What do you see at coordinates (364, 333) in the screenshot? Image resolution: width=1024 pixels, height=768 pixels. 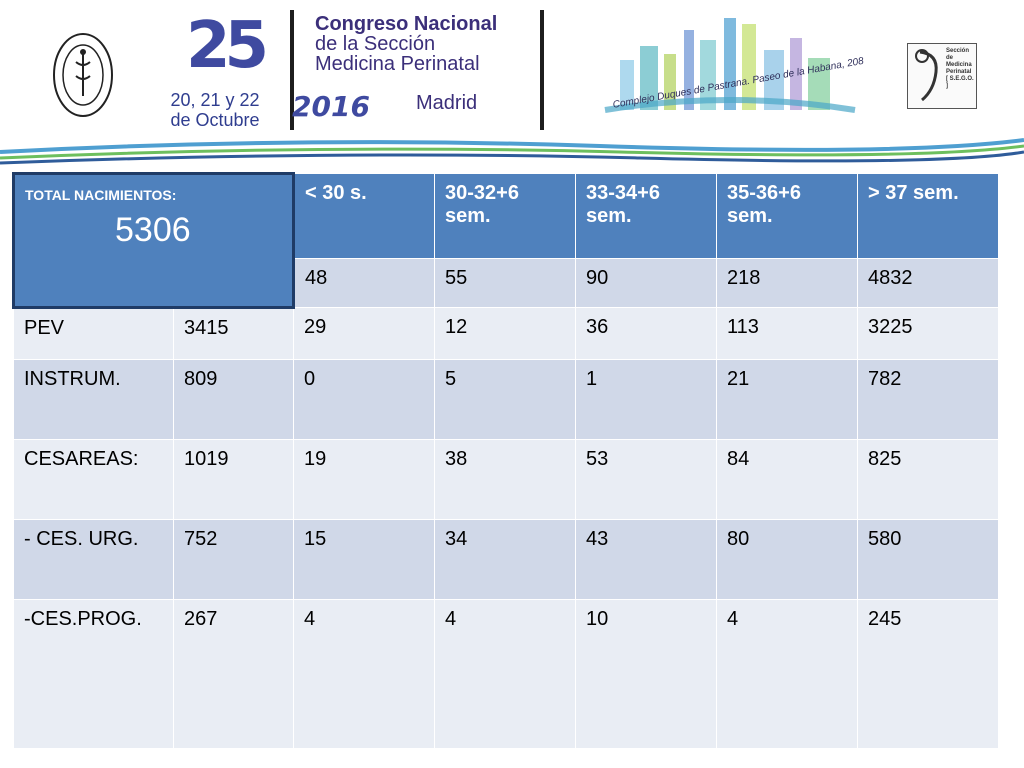 I see `cell: 29` at bounding box center [364, 333].